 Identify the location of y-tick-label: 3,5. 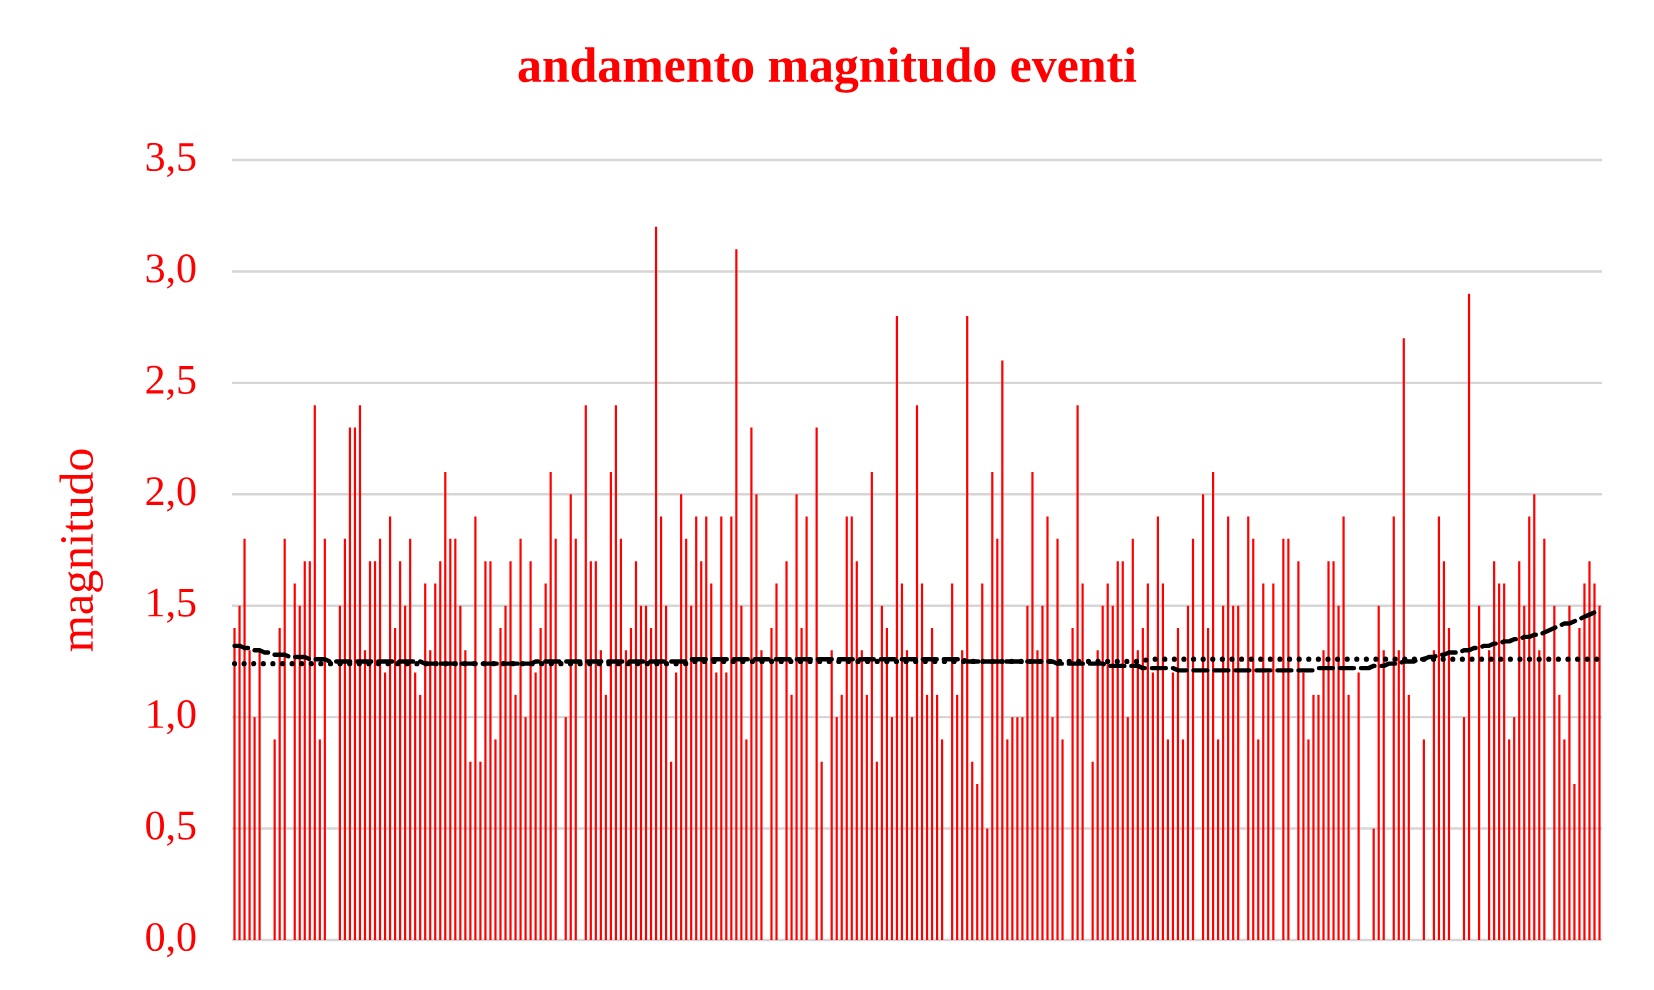
(171, 160).